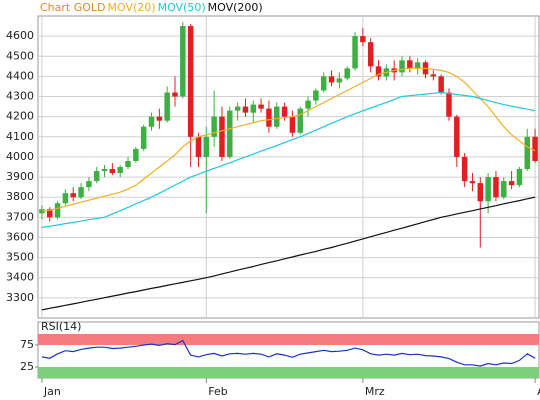  I want to click on y-tick-label: 3800, so click(20, 196).